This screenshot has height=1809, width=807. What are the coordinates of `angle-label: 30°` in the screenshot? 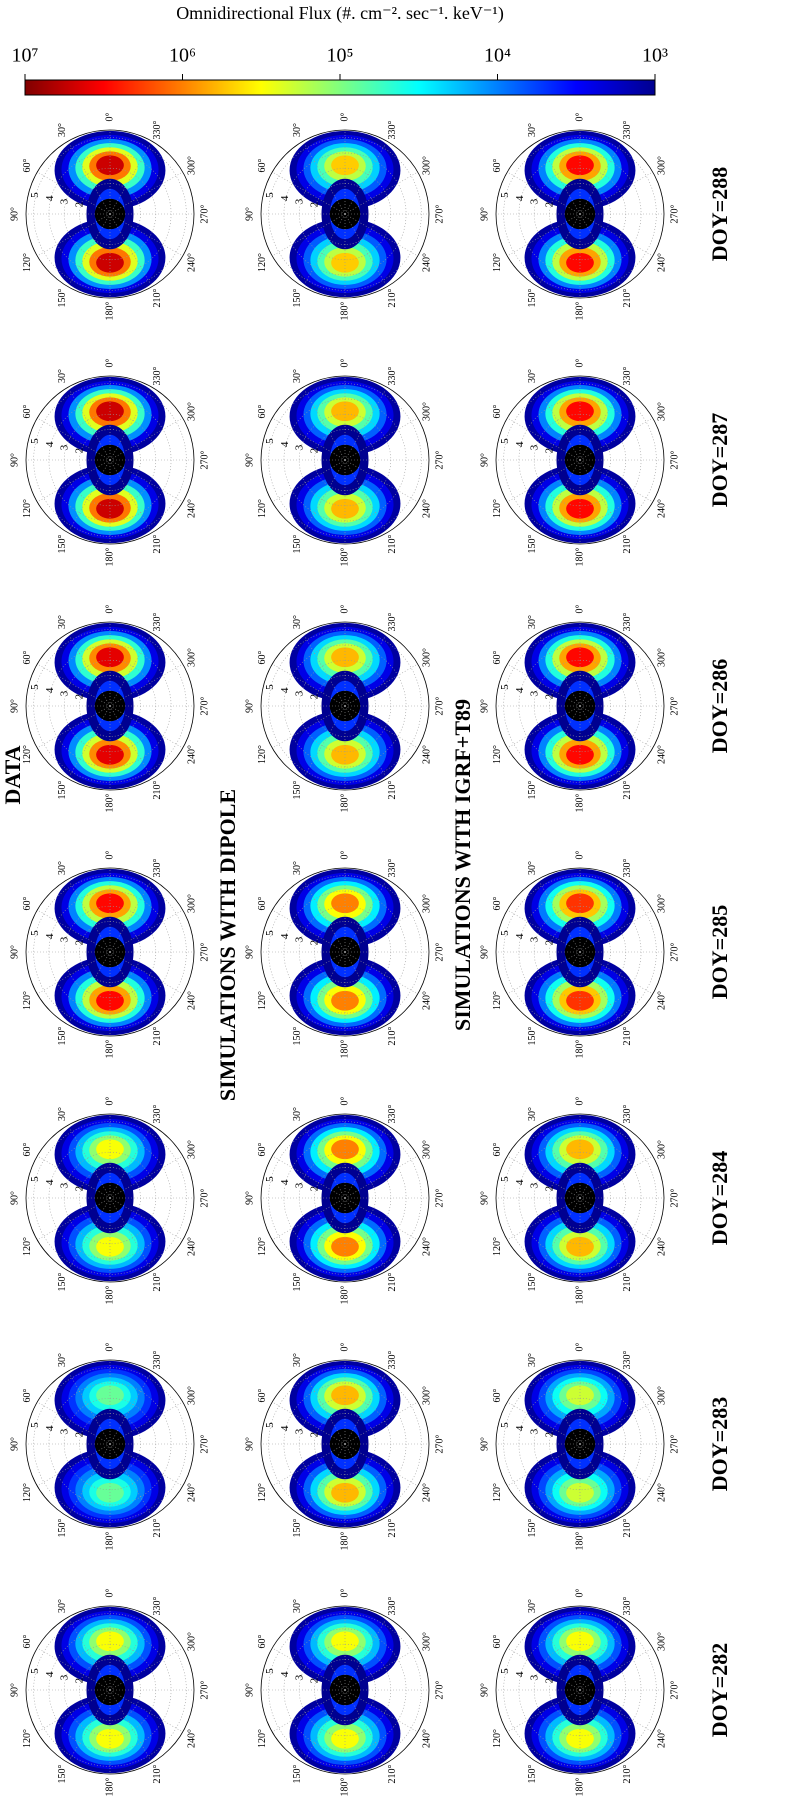 It's located at (297, 622).